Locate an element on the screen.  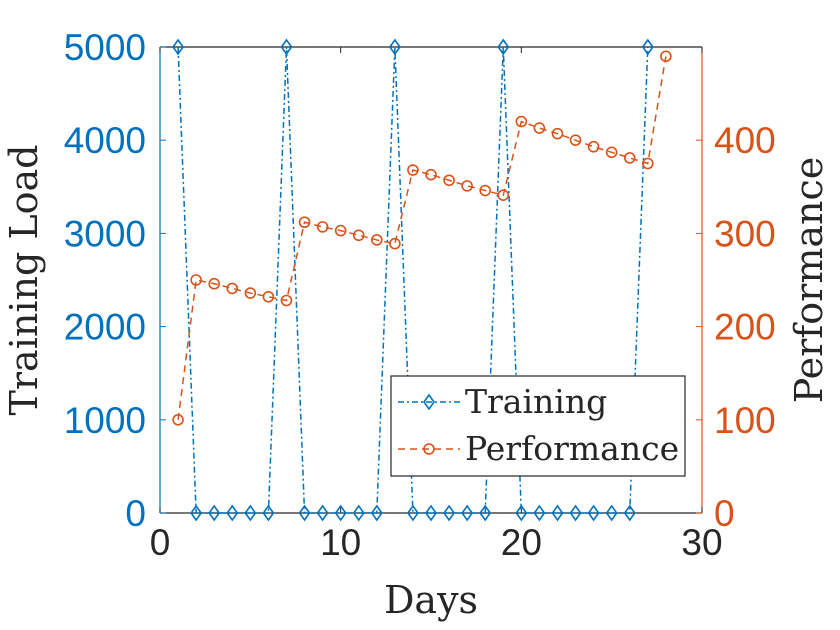
y-right-tick-label: 300 is located at coordinates (745, 233).